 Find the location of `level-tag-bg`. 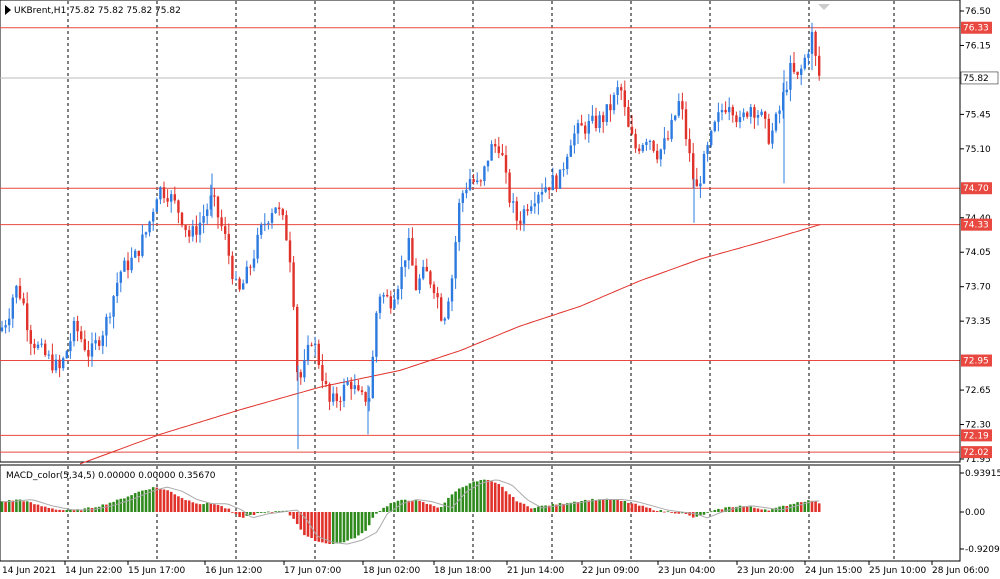

level-tag-bg is located at coordinates (976, 188).